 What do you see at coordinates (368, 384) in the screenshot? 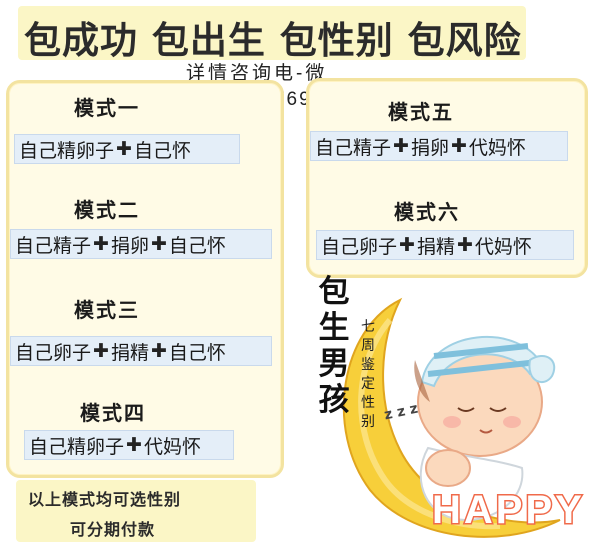
I see `subslogan-char: 定` at bounding box center [368, 384].